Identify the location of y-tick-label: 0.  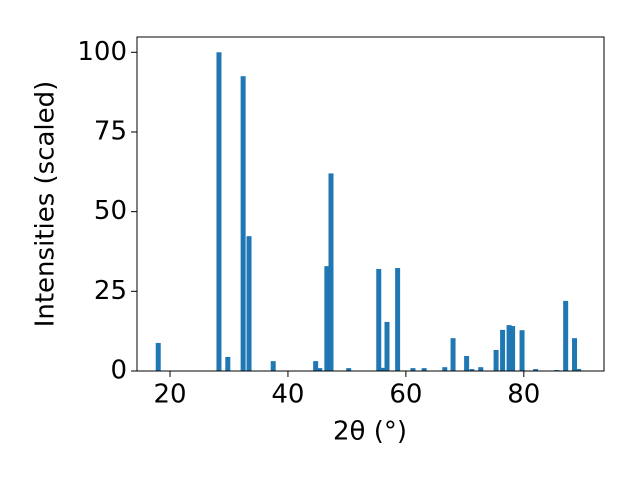
(118, 371).